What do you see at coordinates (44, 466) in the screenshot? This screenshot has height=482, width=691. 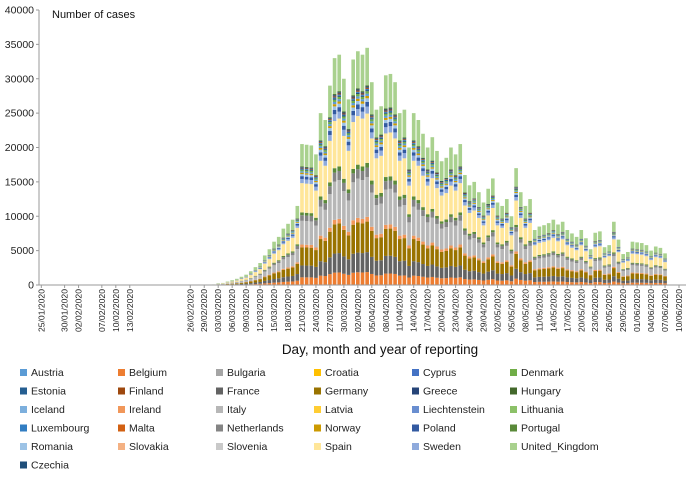 I see `legend-item: Czechia` at bounding box center [44, 466].